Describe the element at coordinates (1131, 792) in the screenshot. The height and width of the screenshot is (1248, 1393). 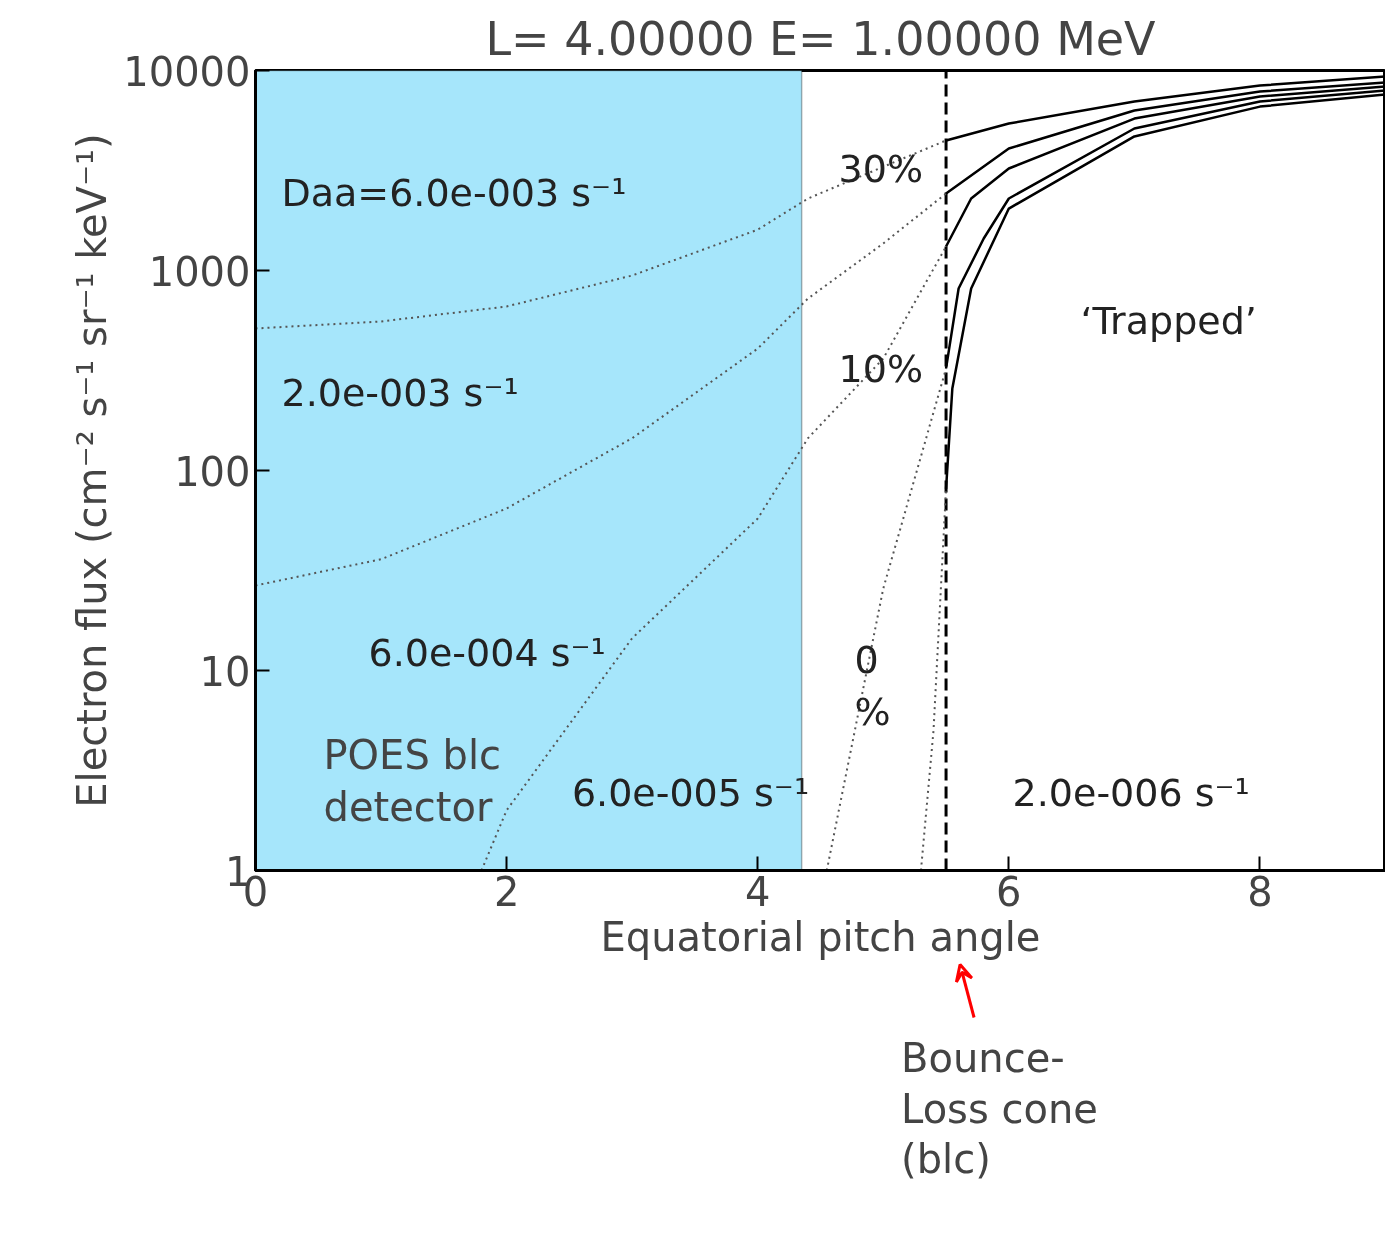
I see `annotation: 2.0e-006 s⁻¹` at that location.